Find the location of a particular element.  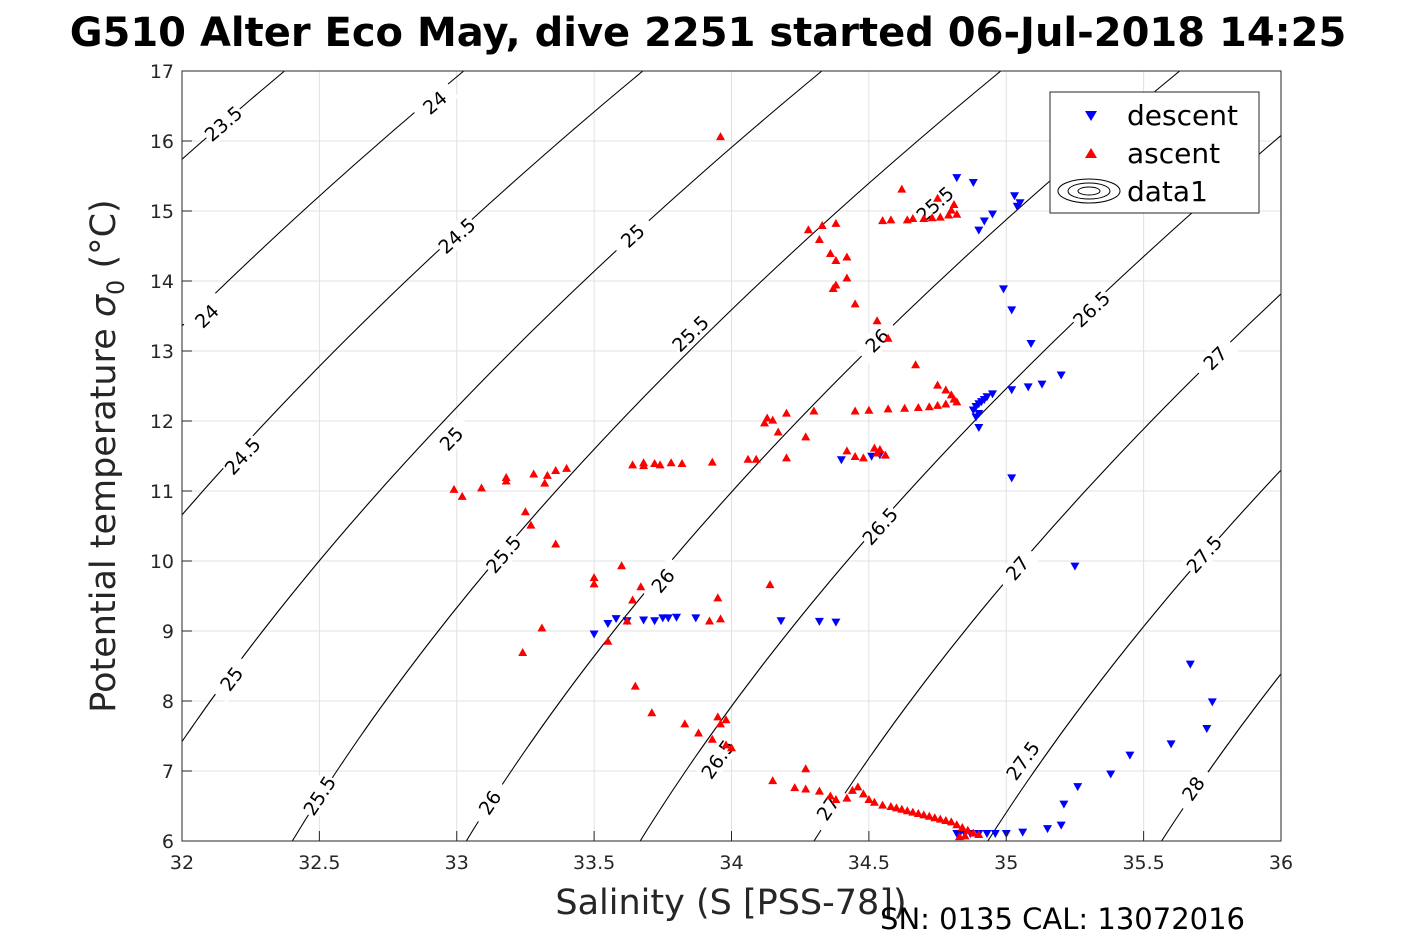

y-tick-label: 13 is located at coordinates (162, 352).